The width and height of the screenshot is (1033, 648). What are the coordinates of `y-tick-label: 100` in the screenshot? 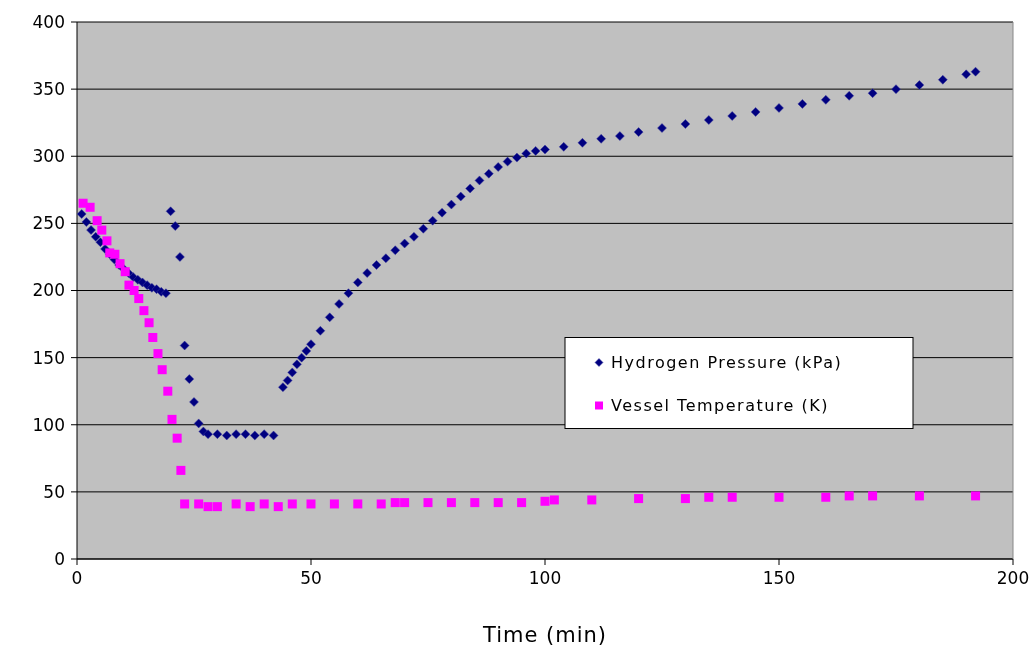 It's located at (48, 424).